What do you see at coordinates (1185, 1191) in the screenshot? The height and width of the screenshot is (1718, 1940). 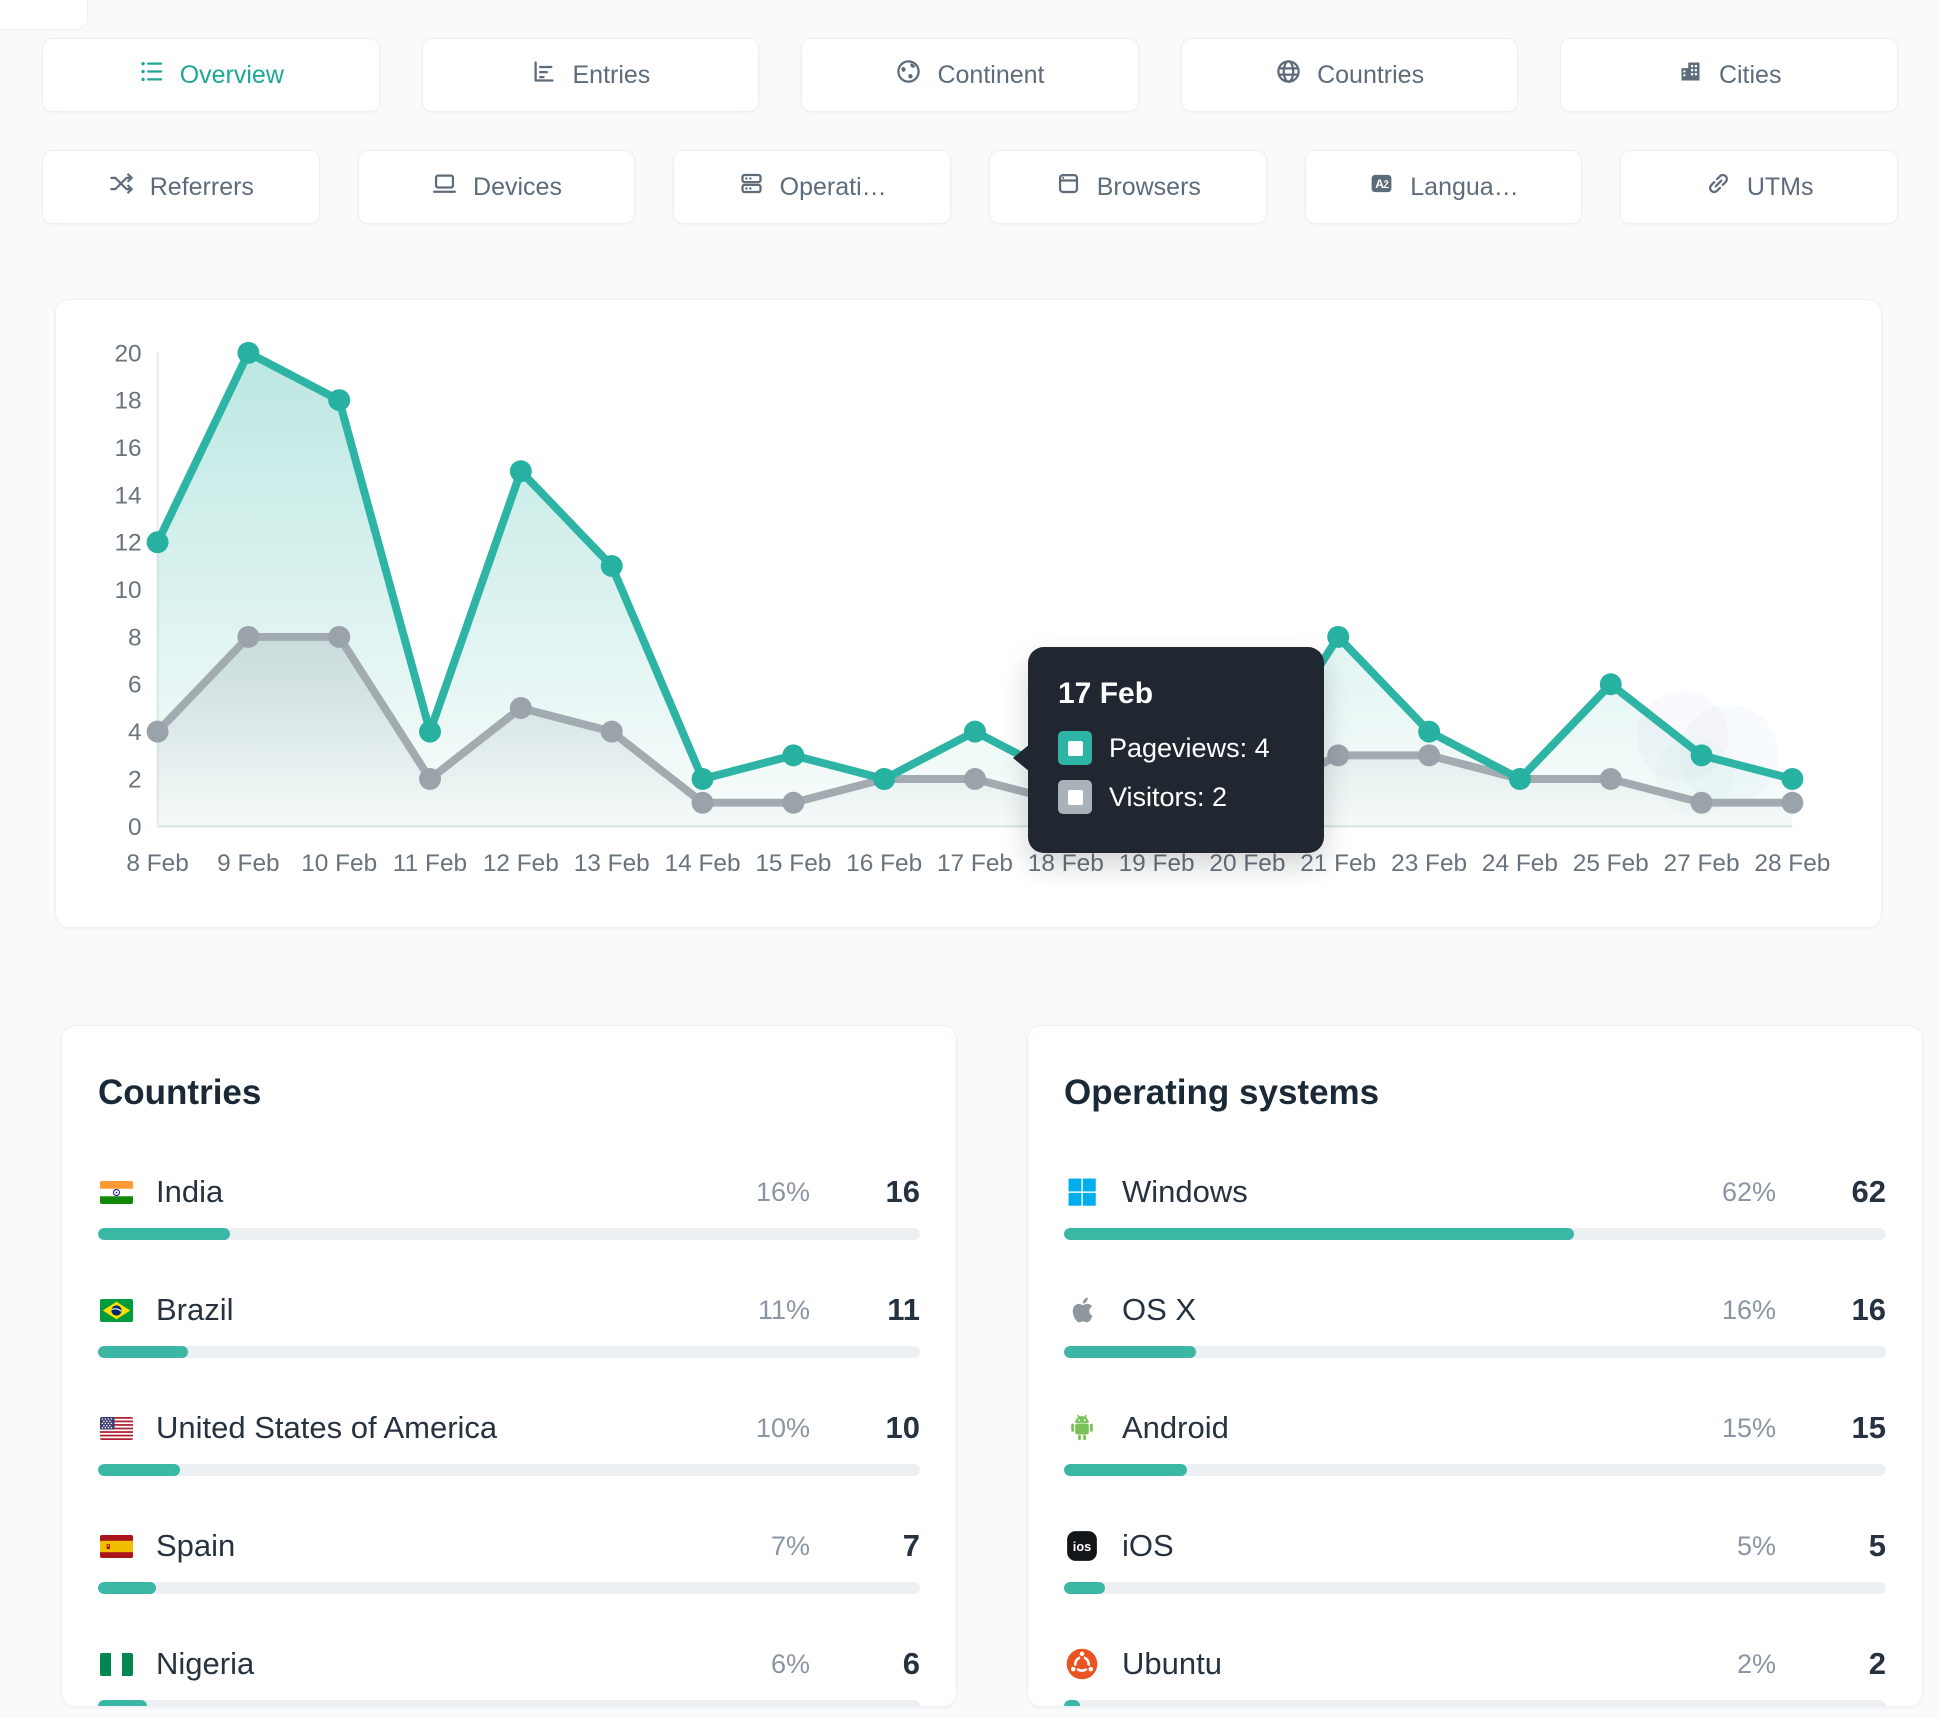 I see `stat-name: Windows` at bounding box center [1185, 1191].